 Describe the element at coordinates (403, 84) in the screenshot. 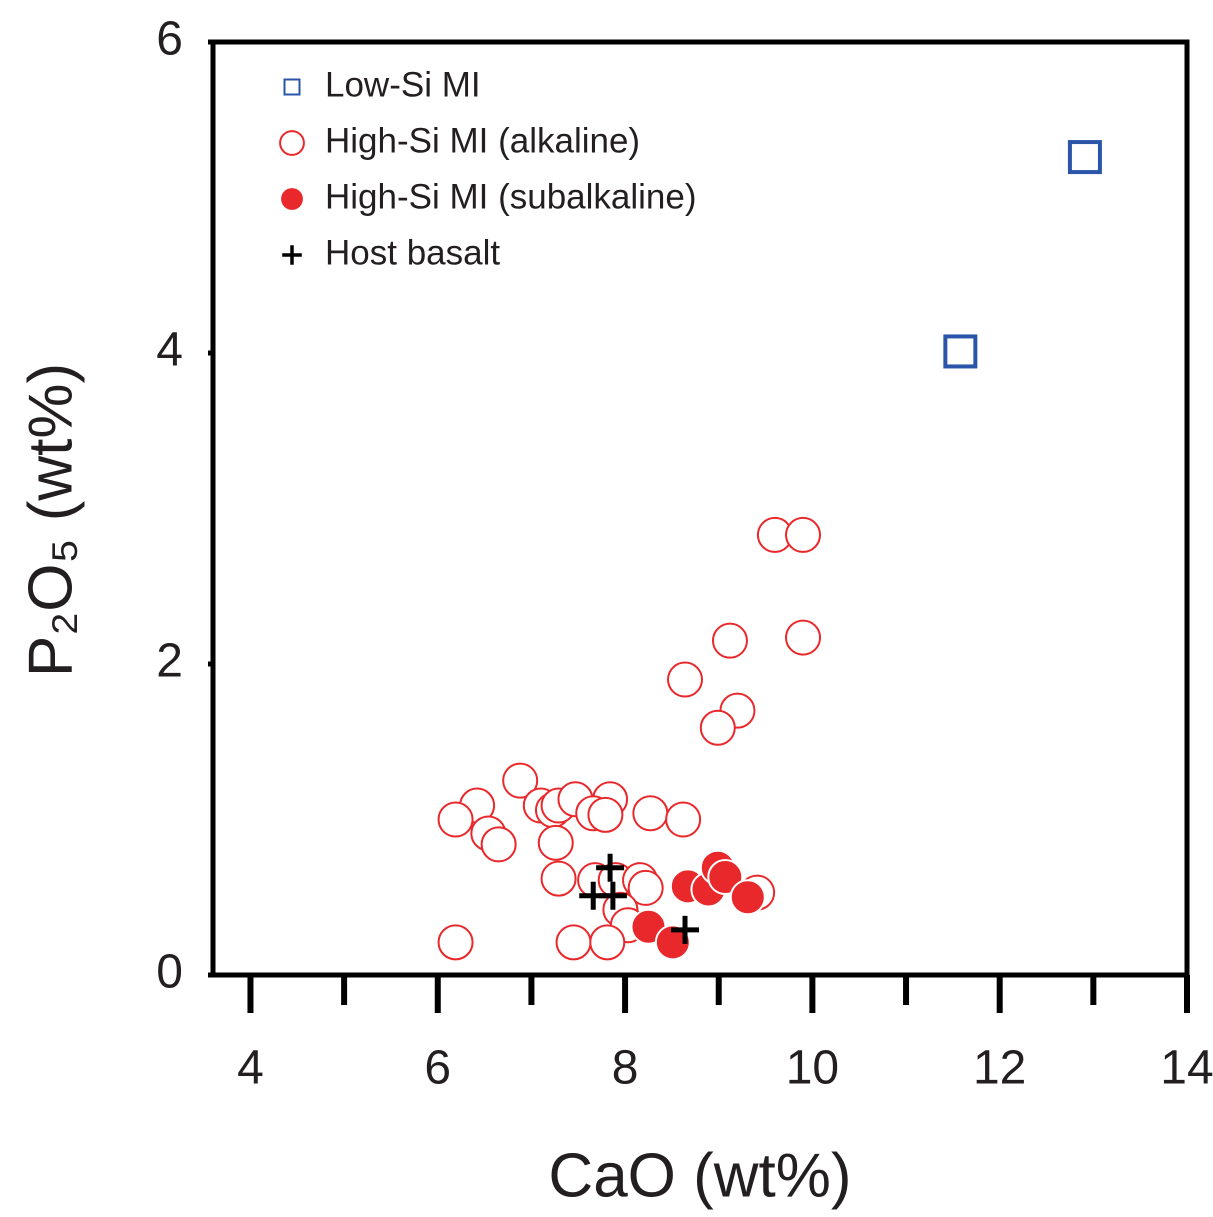

I see `legend-label: Low-Si MI` at that location.